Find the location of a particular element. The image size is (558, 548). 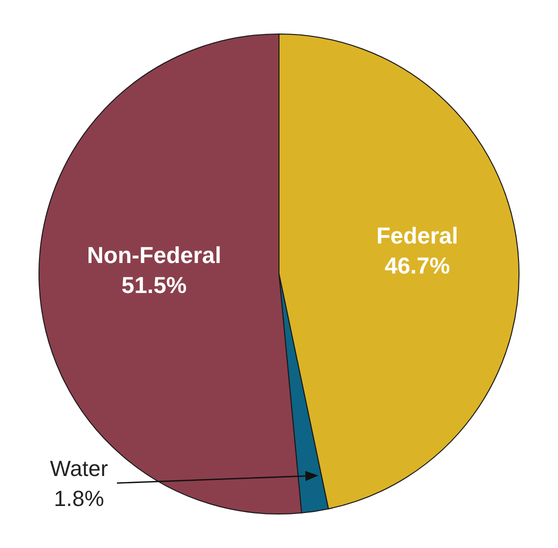

slice-label: Federal is located at coordinates (417, 235).